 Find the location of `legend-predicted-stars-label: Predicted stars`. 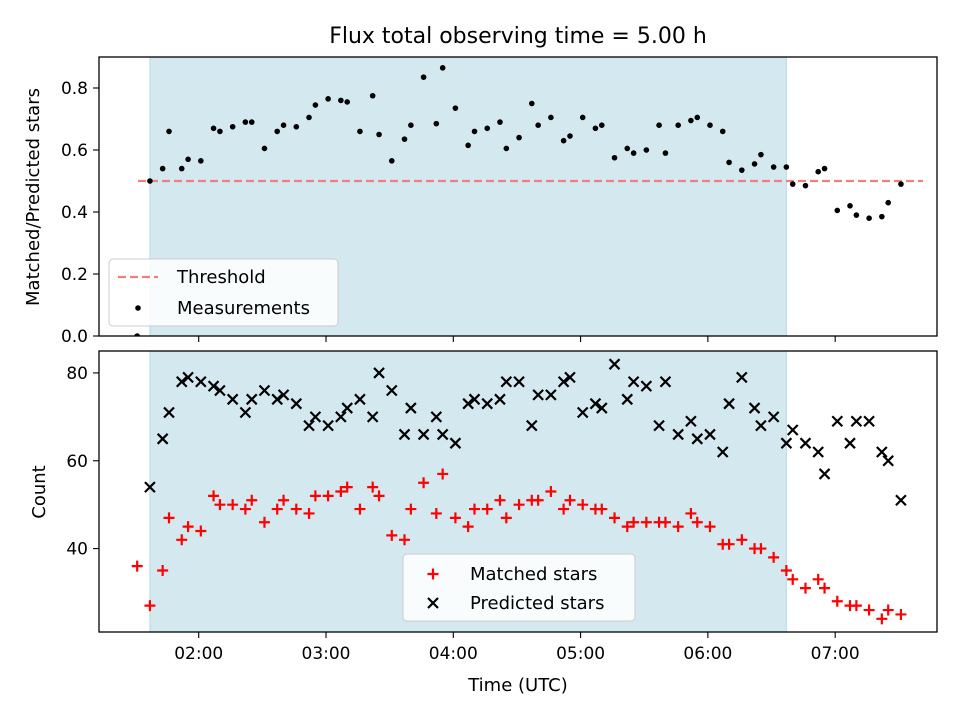

legend-predicted-stars-label: Predicted stars is located at coordinates (537, 603).